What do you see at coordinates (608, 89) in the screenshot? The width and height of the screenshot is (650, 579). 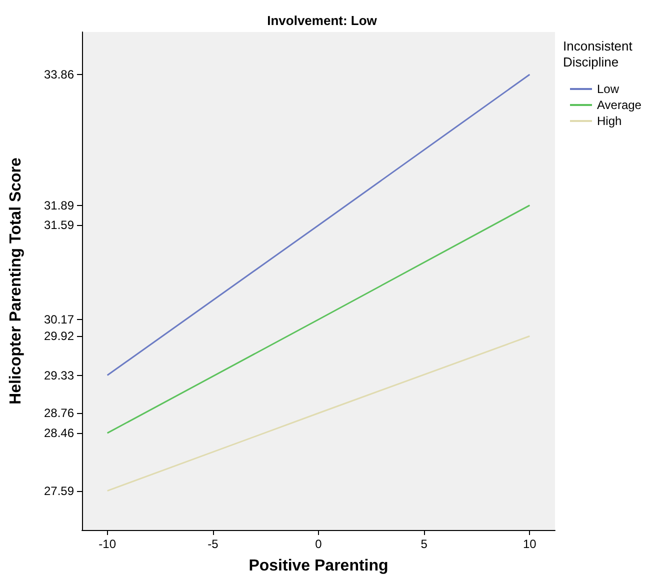 I see `legend-label: Low` at bounding box center [608, 89].